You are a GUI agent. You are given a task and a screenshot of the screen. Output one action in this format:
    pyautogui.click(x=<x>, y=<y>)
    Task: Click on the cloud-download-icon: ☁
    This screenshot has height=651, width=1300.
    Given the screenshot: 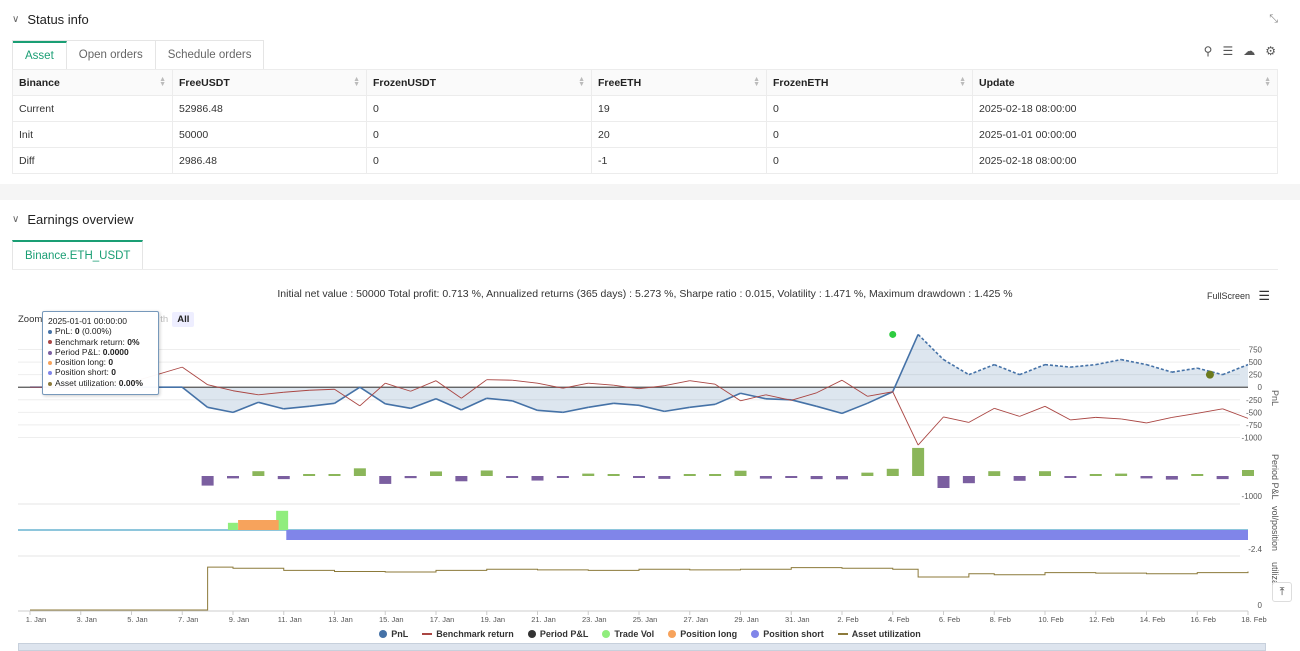 What is the action you would take?
    pyautogui.click(x=1249, y=51)
    